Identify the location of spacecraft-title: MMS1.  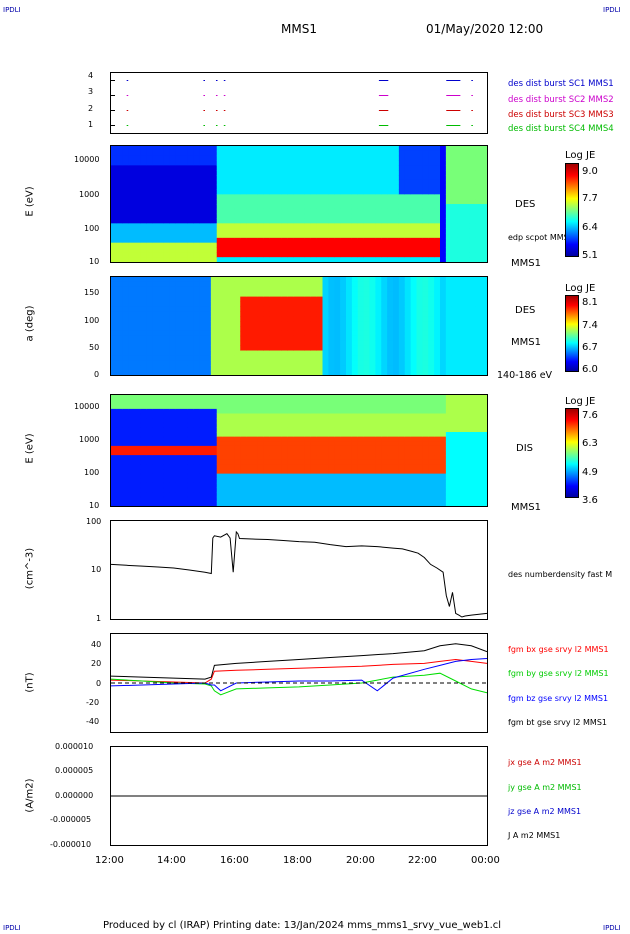
(299, 29).